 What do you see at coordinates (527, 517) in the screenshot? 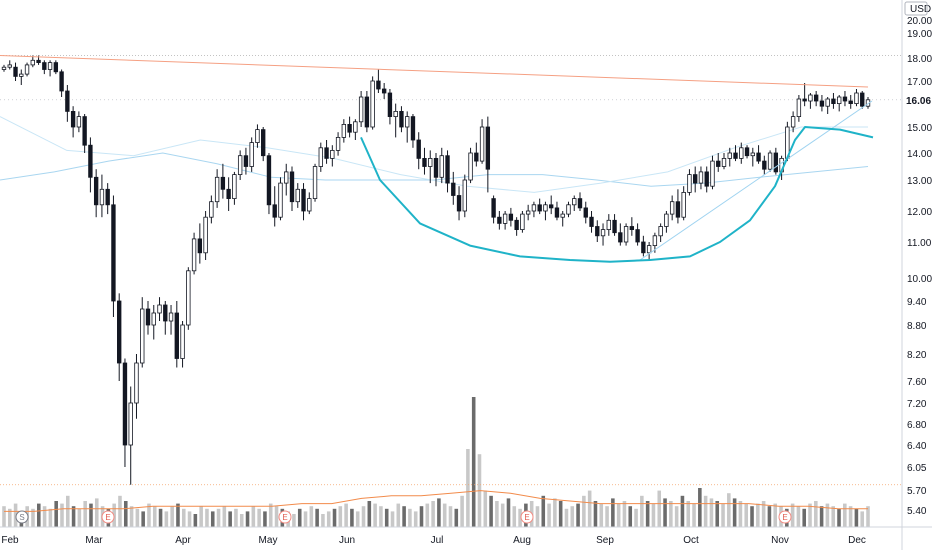
I see `earnings-event-marker` at bounding box center [527, 517].